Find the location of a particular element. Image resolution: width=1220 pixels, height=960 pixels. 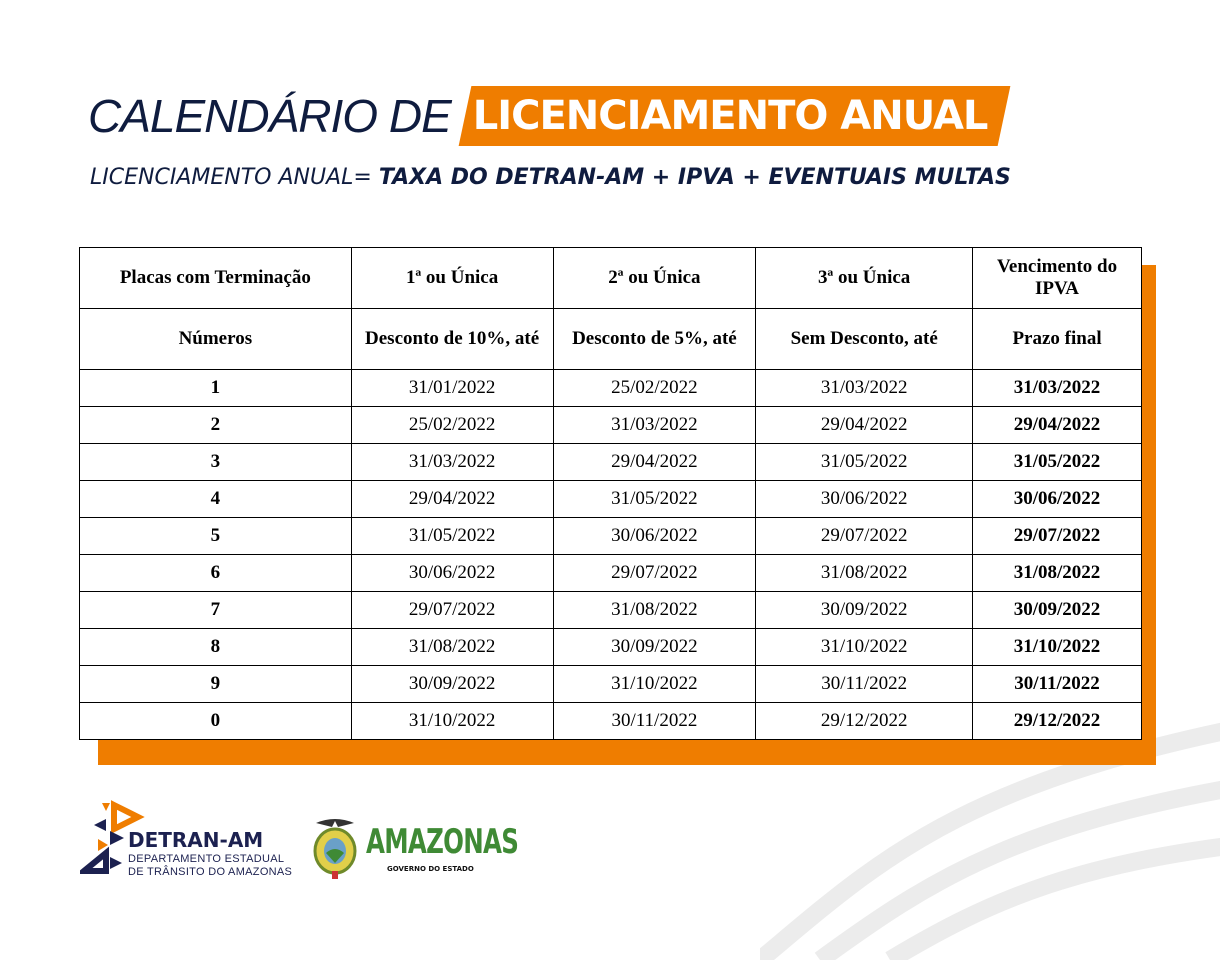

plate-ending-cell: 0 is located at coordinates (215, 721).